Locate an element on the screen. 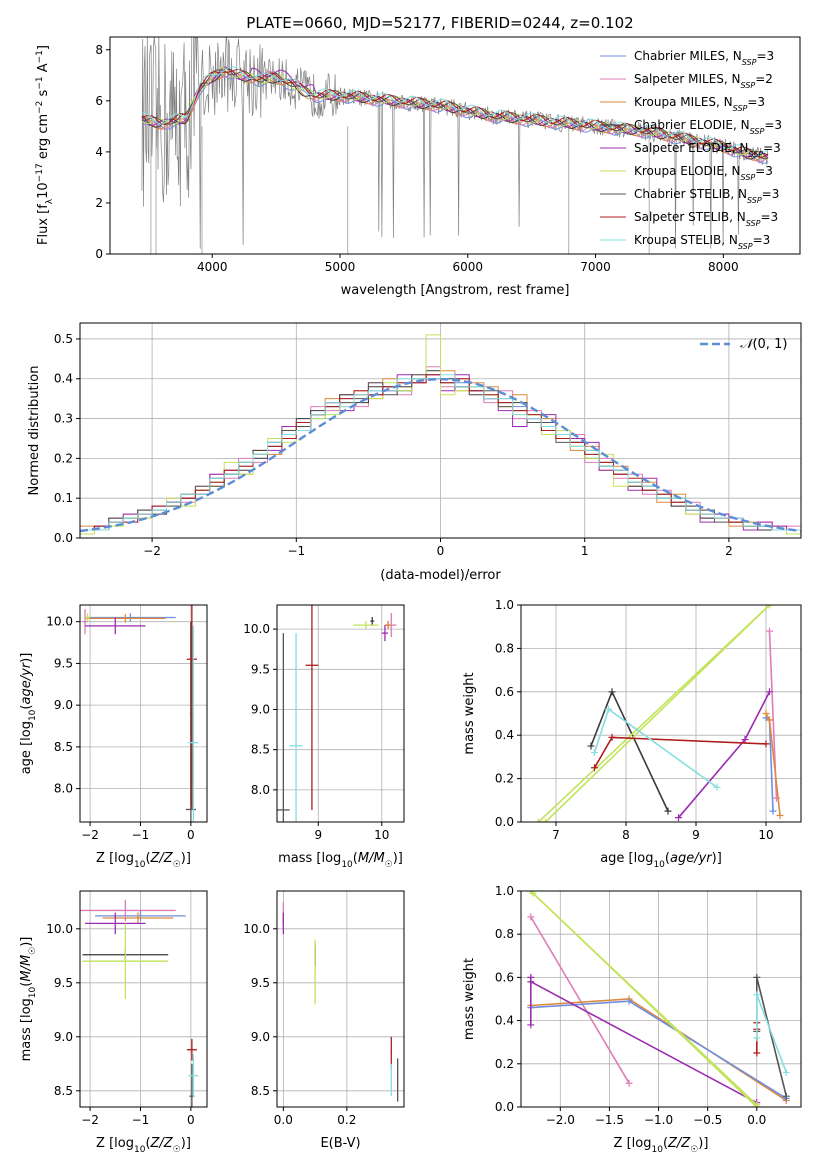 The image size is (819, 1170). mass-vs-ebv-axes: 0.0 0.2 8.5 9.0 9.5 10.0 is located at coordinates (324, 1008).